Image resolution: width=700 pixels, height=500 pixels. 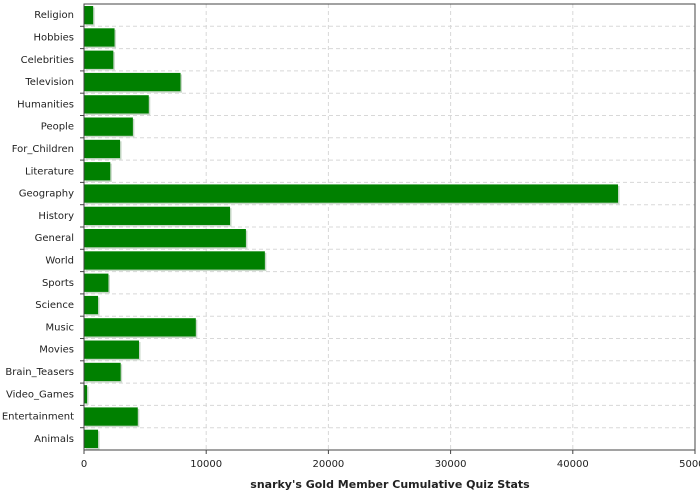 What do you see at coordinates (38, 417) in the screenshot?
I see `y-tick-label: Entertainment` at bounding box center [38, 417].